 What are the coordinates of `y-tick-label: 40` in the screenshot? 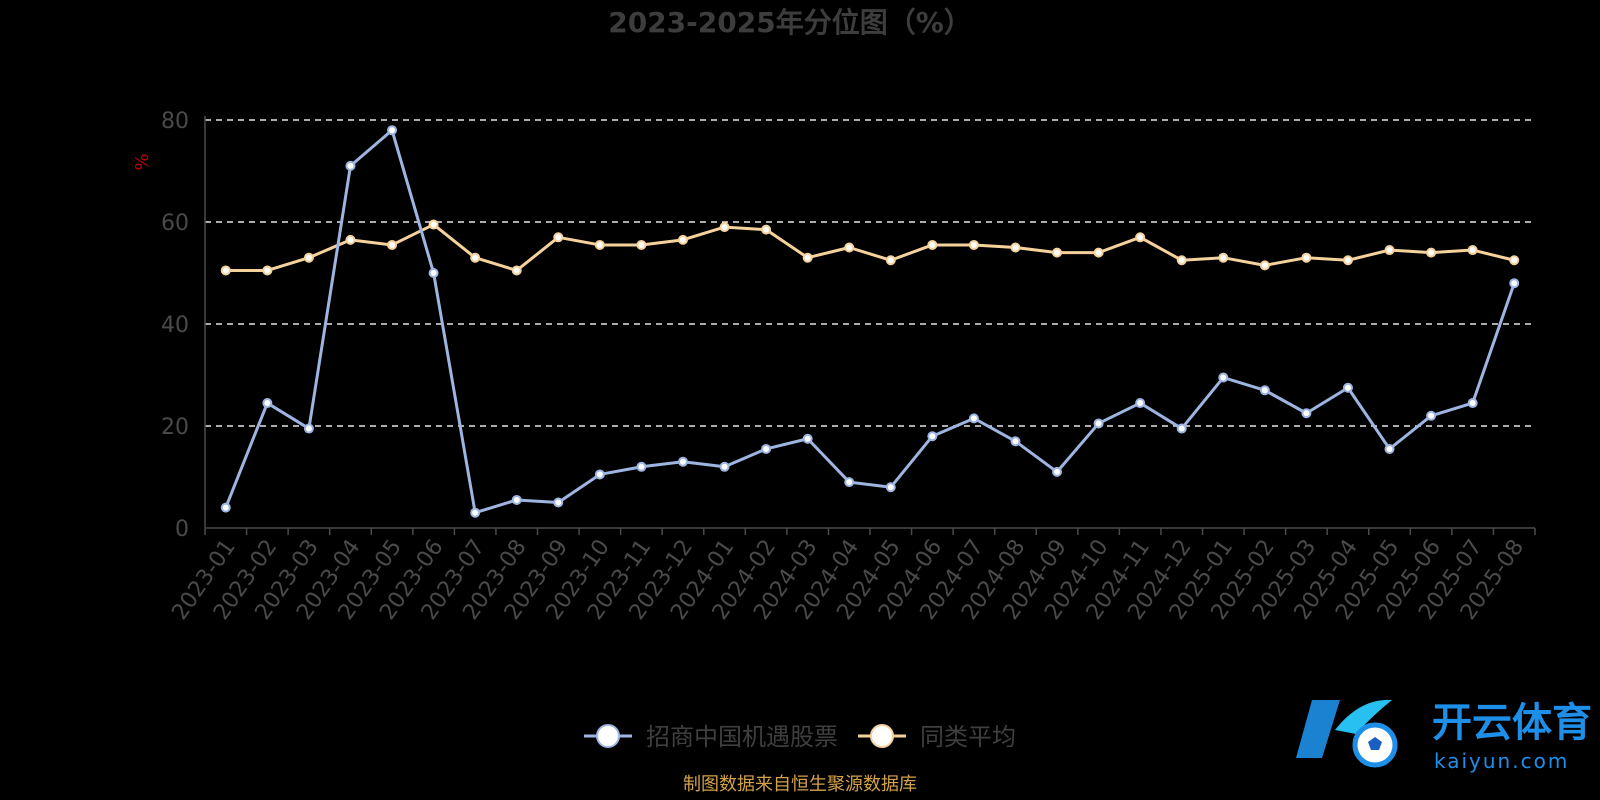 It's located at (175, 325).